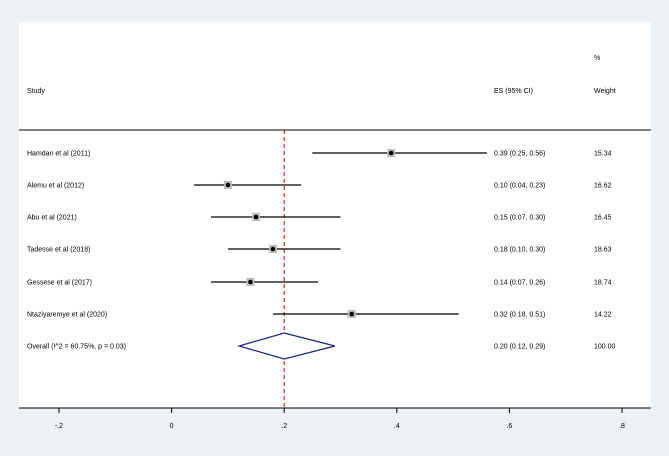 This screenshot has width=669, height=456. Describe the element at coordinates (286, 346) in the screenshot. I see `overall-effect-diamond` at that location.